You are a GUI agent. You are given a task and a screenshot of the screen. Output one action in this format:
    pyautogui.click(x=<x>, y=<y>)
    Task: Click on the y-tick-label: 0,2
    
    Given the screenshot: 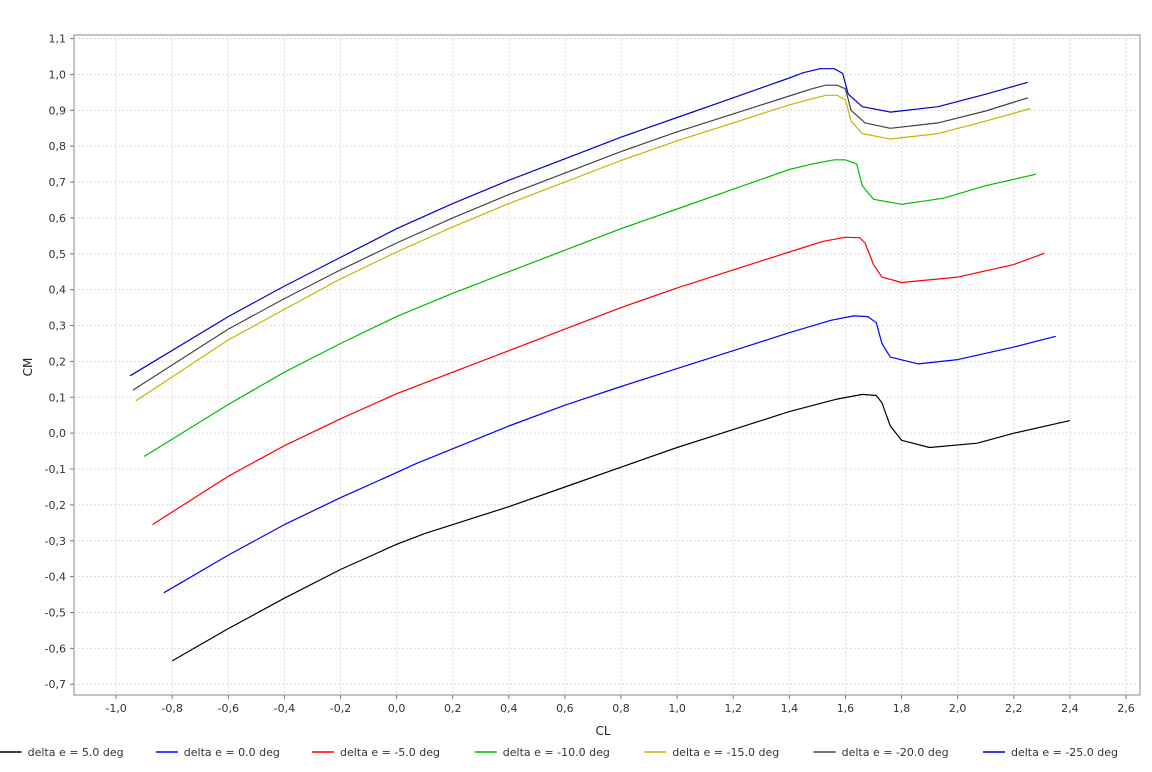 What is the action you would take?
    pyautogui.click(x=58, y=361)
    